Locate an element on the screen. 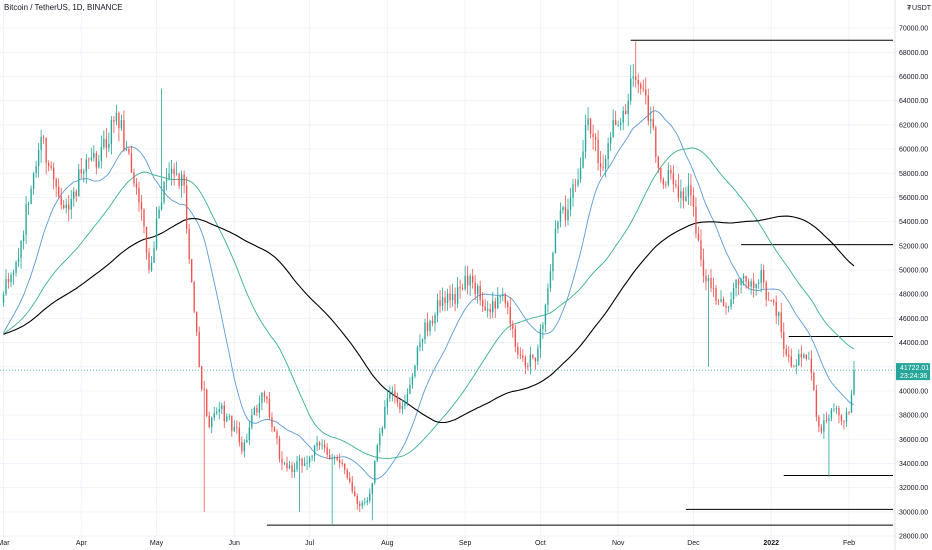 This screenshot has width=932, height=550. y-tick-label: 56000.00 is located at coordinates (913, 198).